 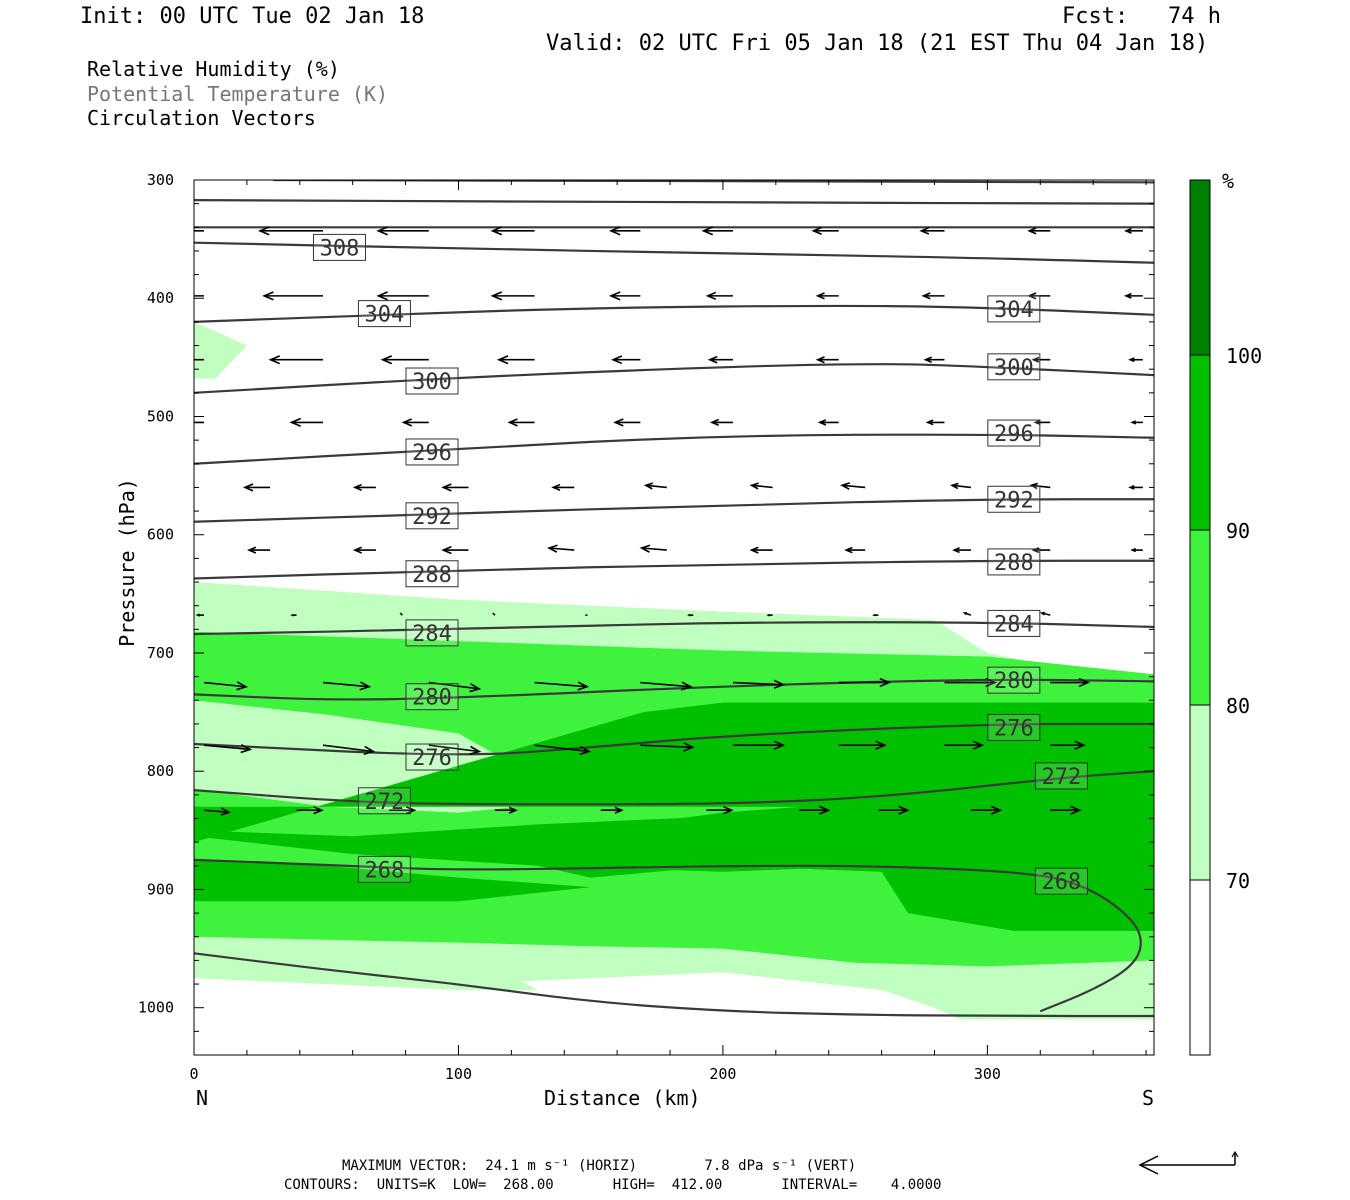 I want to click on field-theta-label: Potential Temperature (K), so click(x=238, y=94).